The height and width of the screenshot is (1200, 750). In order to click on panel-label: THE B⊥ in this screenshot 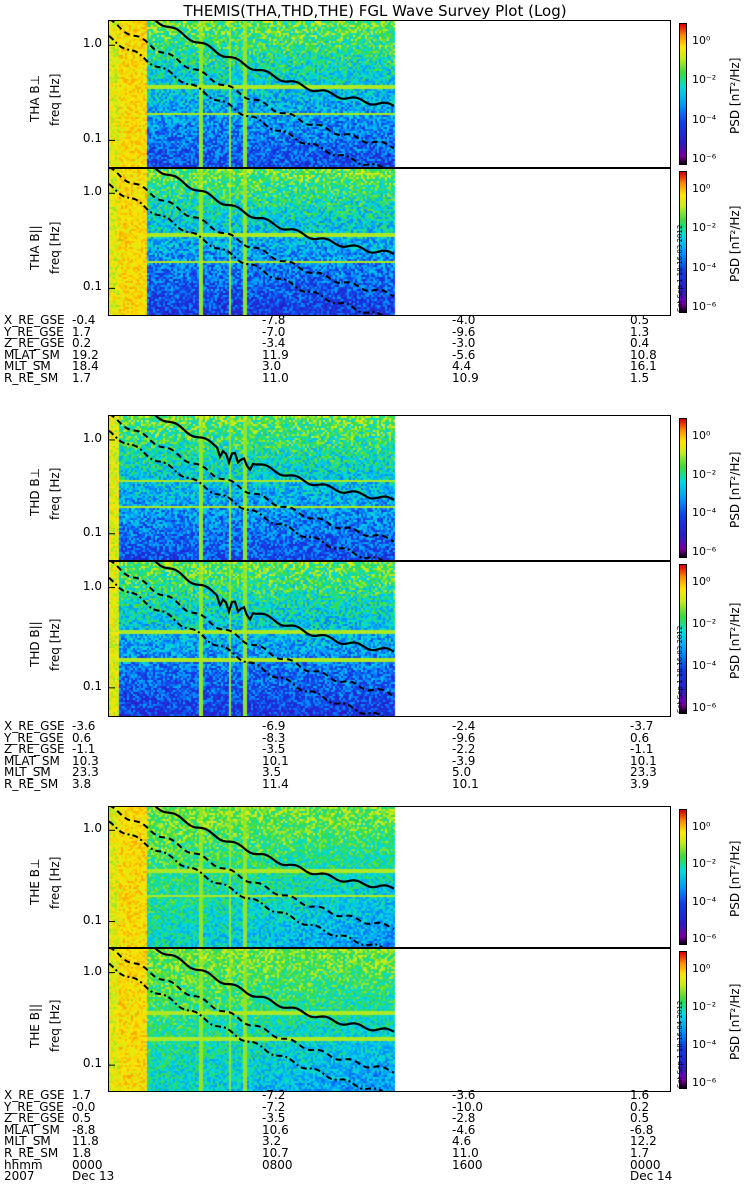, I will do `click(35, 881)`.